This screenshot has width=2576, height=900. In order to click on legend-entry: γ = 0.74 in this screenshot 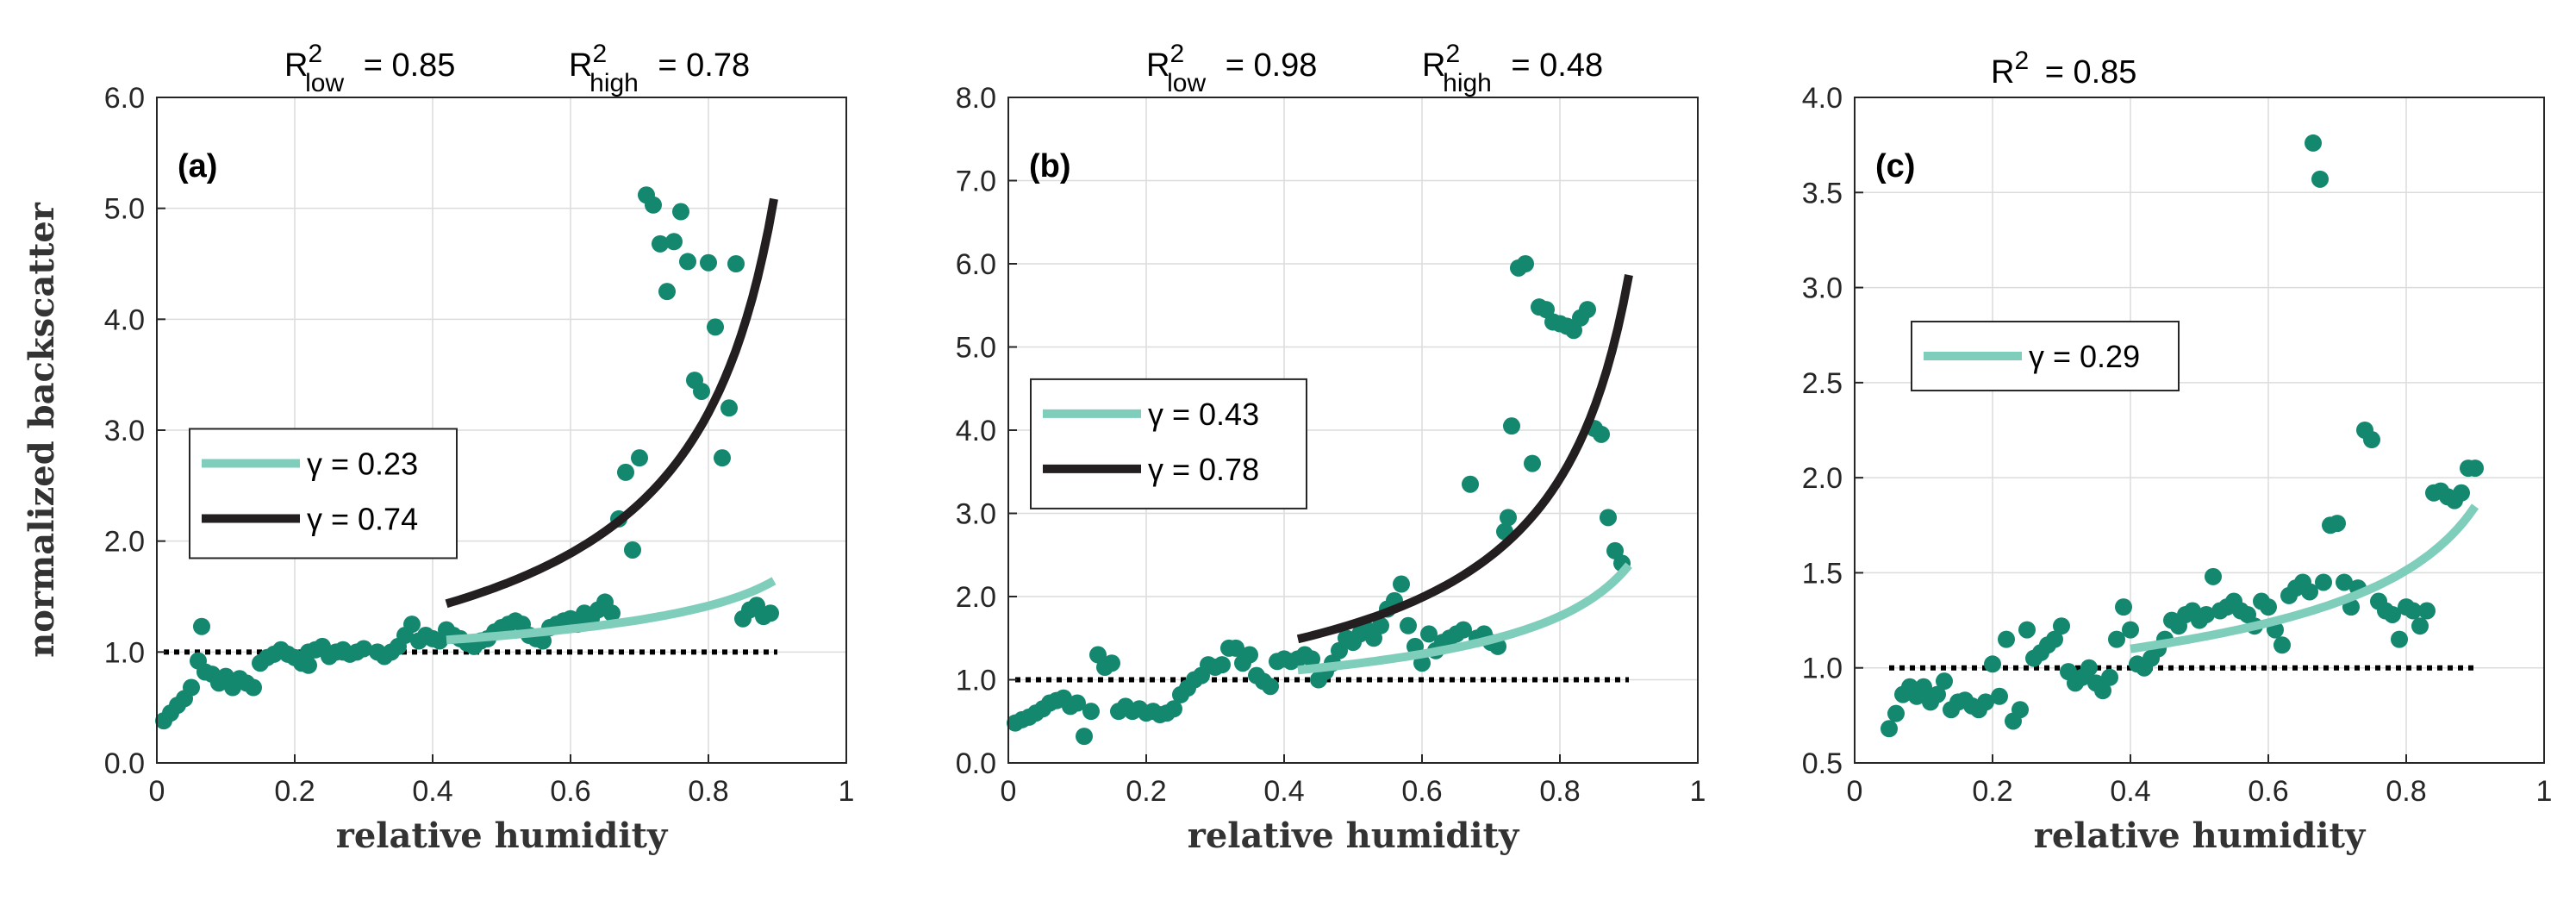, I will do `click(362, 518)`.